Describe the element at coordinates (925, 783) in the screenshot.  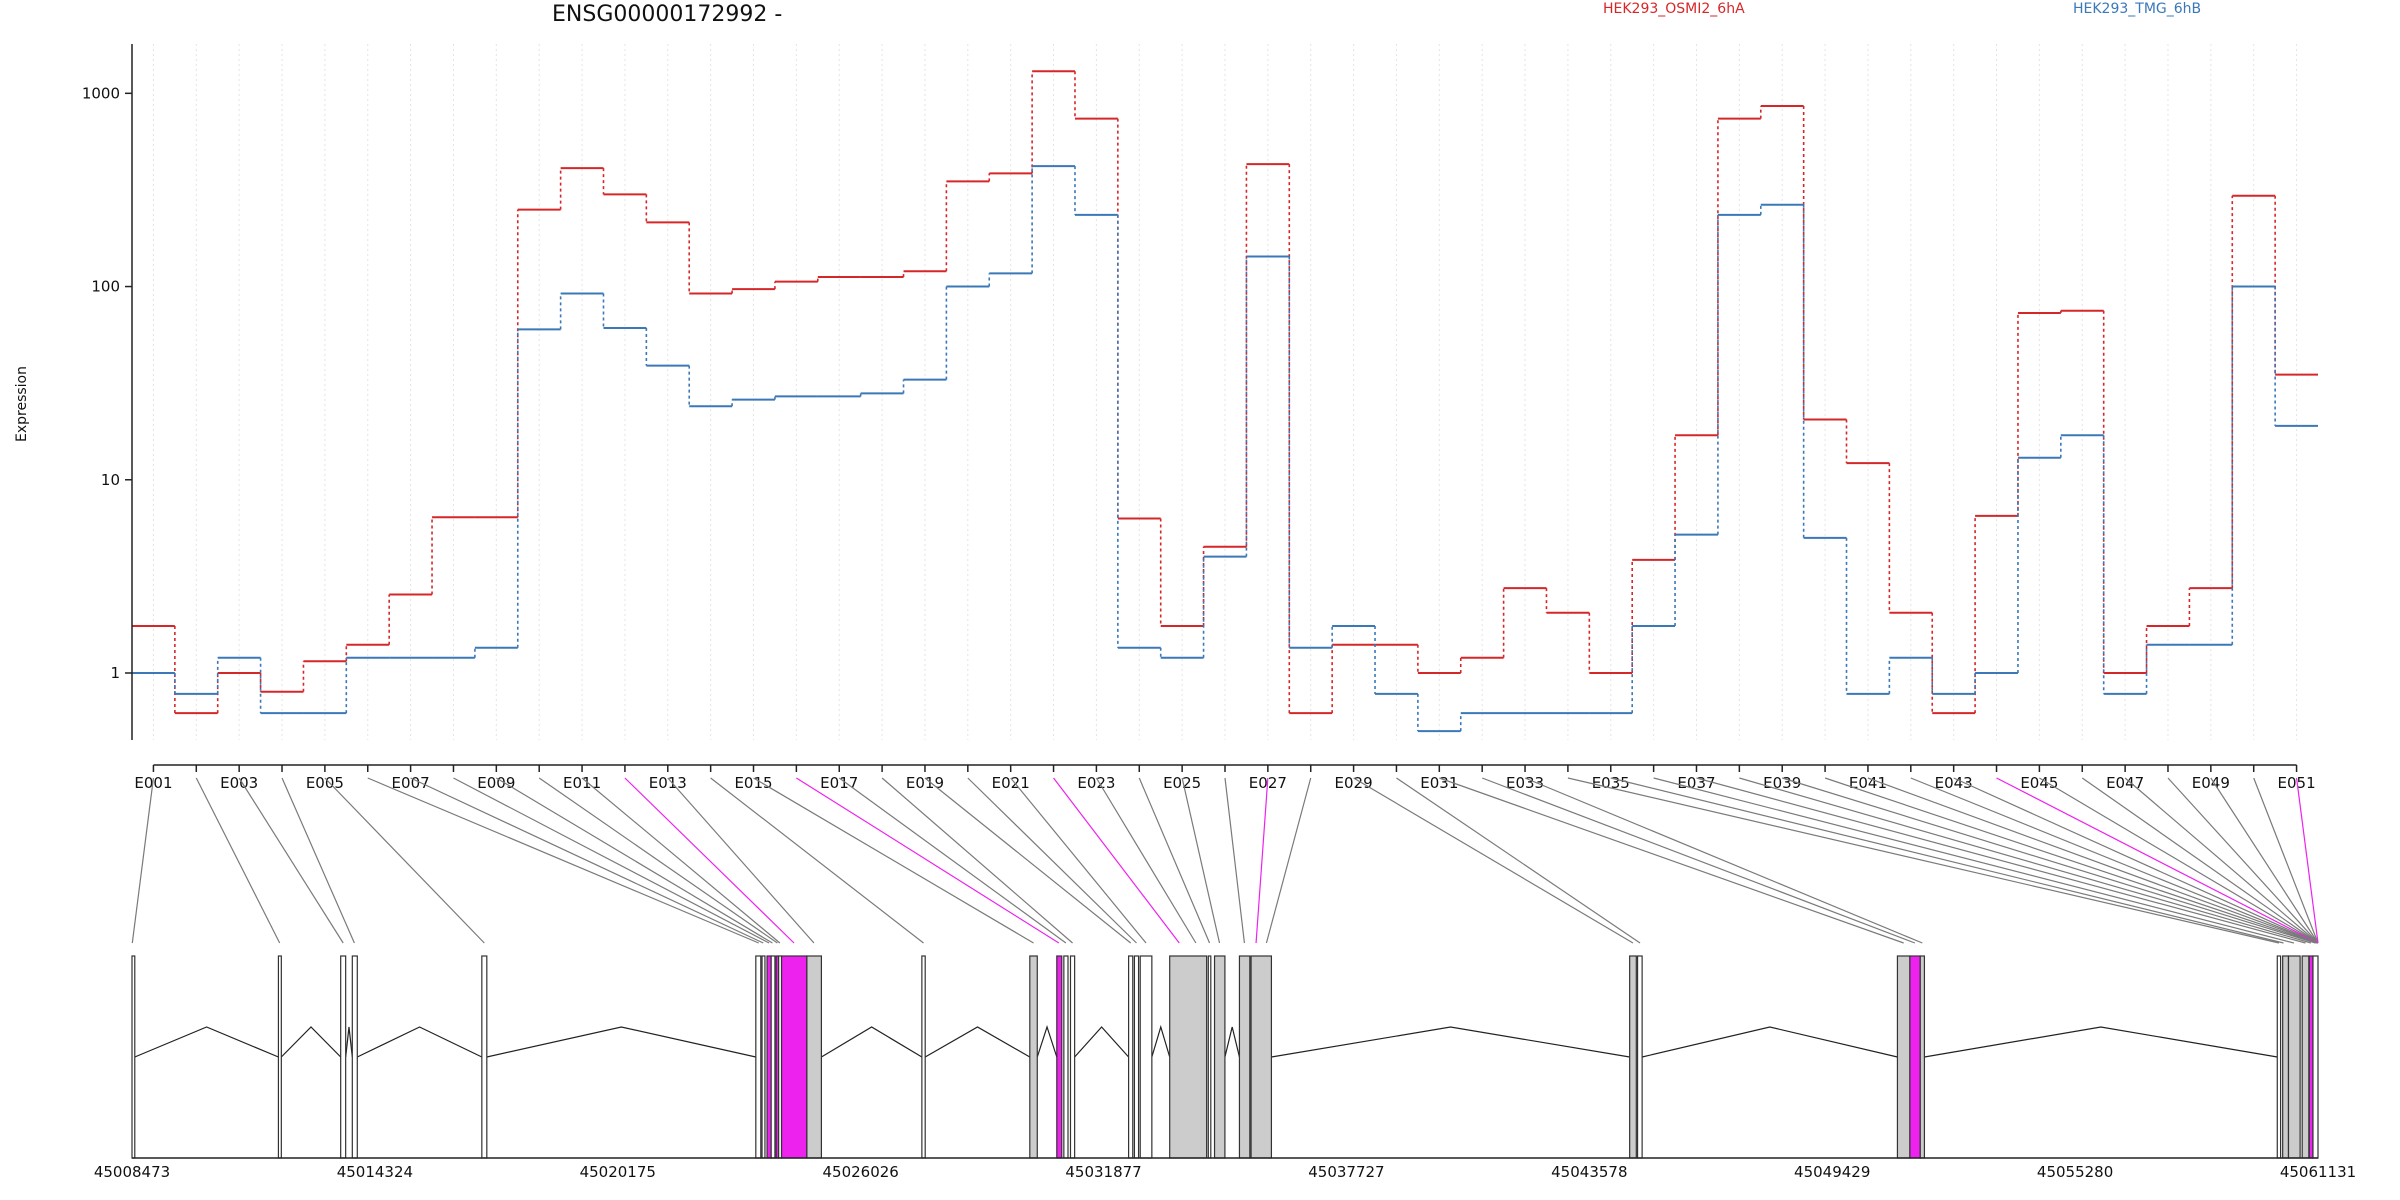
I see `x-tick-label: E019` at that location.